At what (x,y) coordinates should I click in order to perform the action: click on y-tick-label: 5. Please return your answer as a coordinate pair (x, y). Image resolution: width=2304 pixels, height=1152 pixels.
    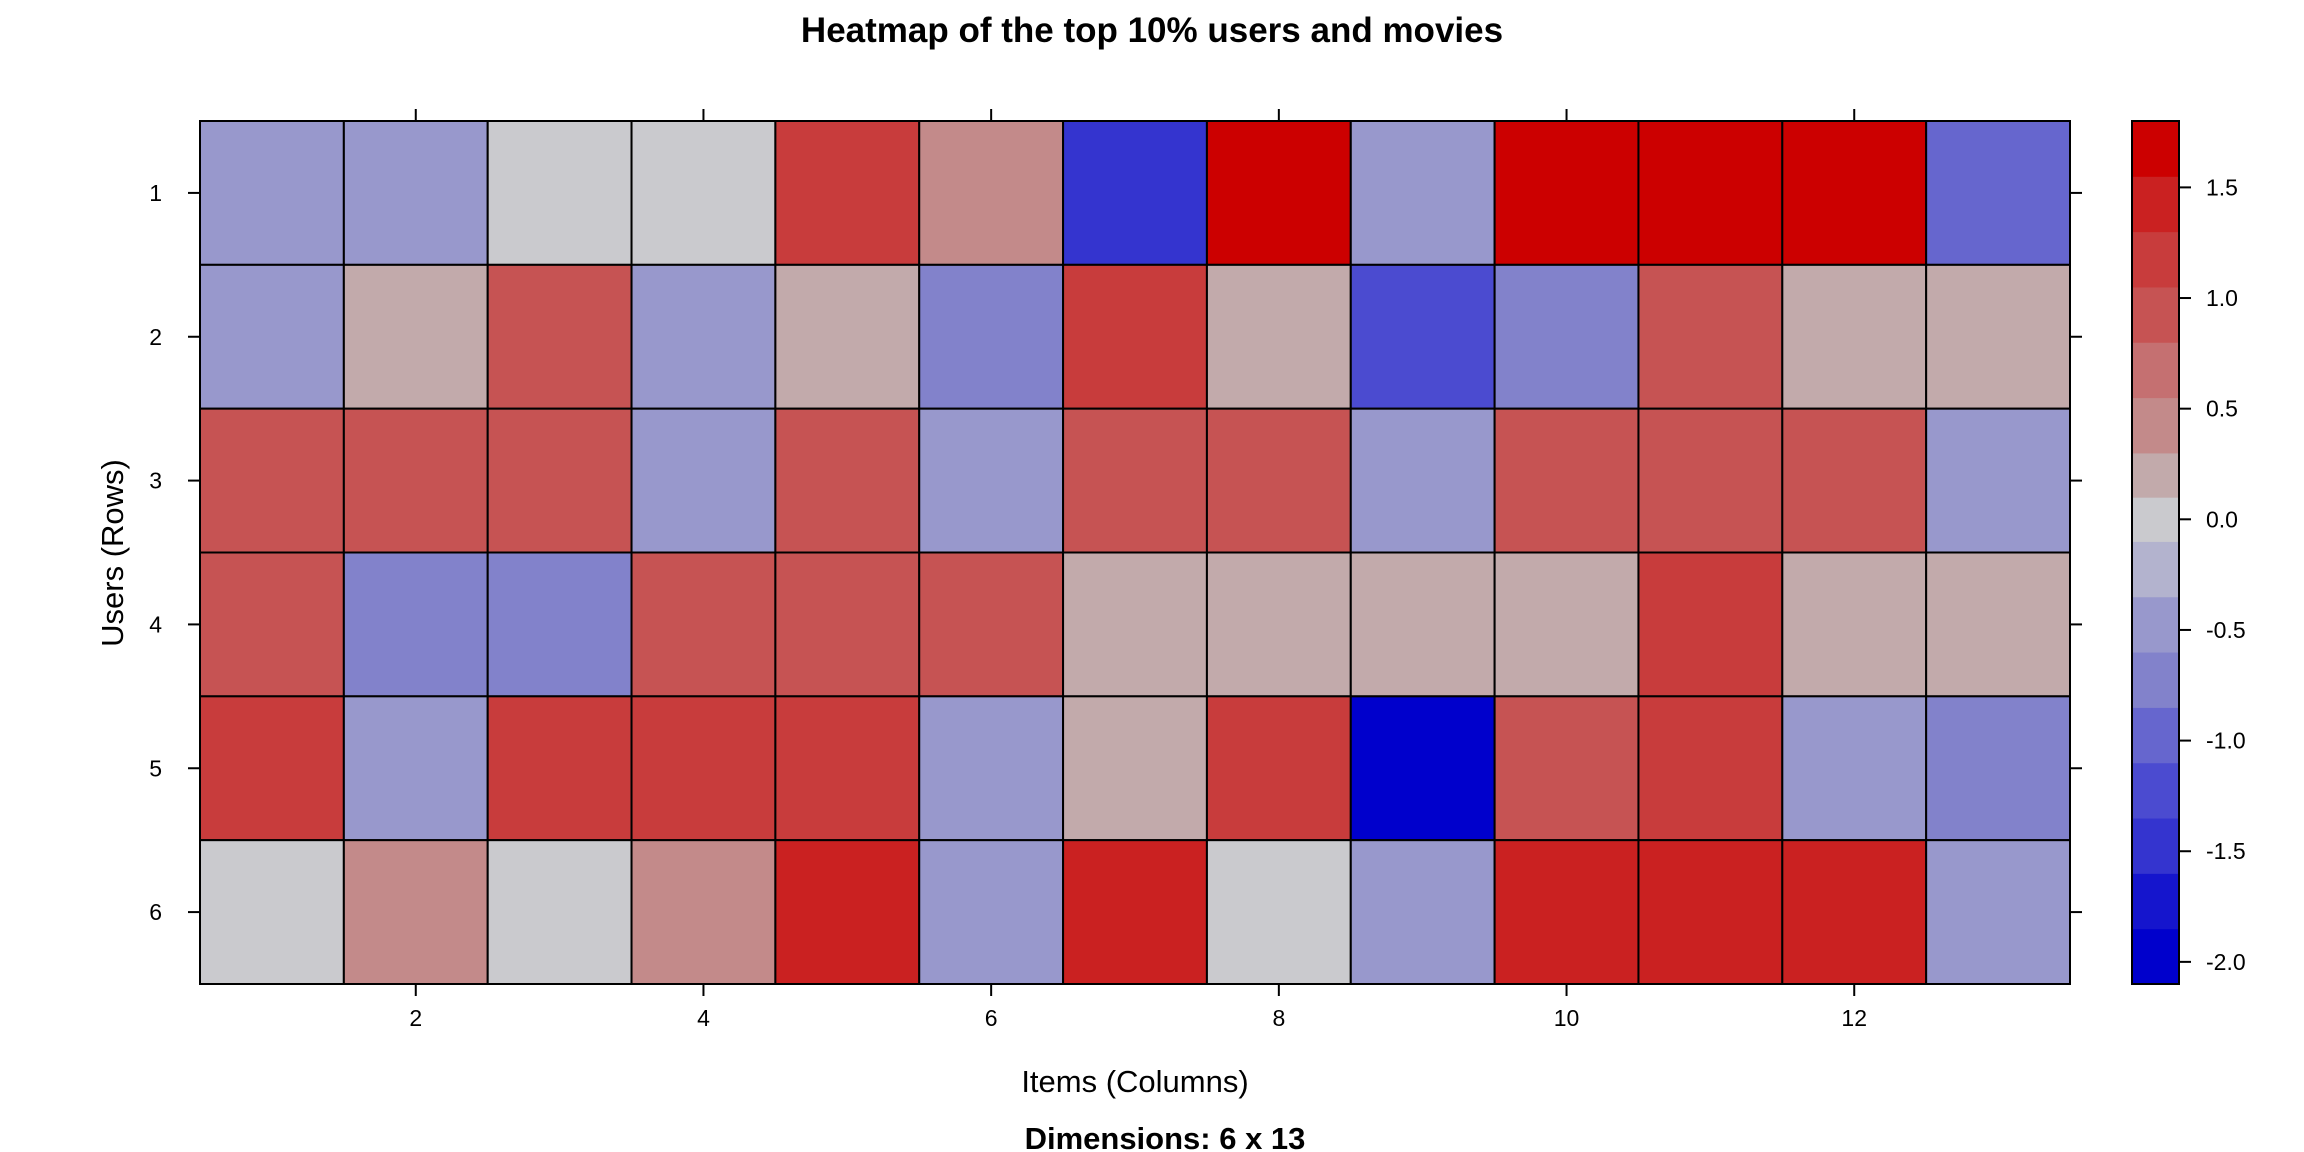
    Looking at the image, I should click on (155, 768).